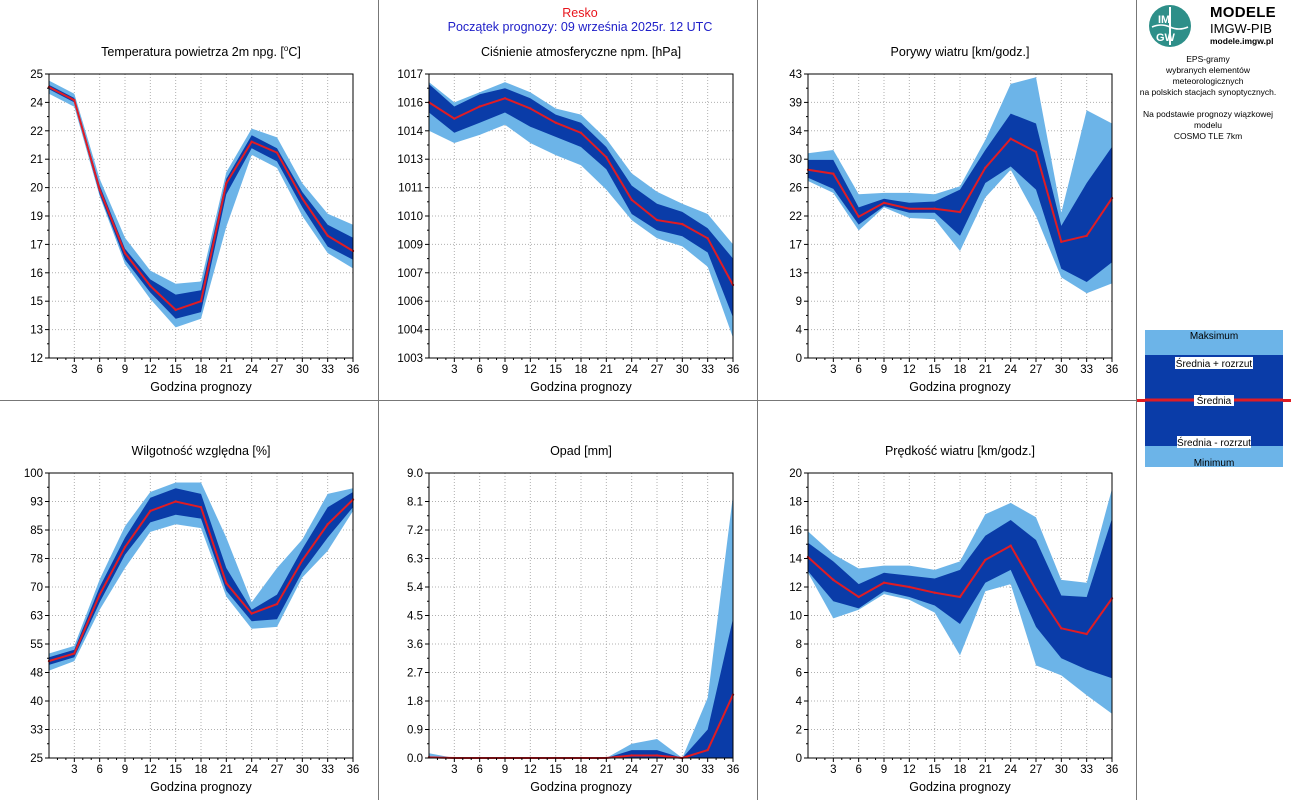 This screenshot has width=1291, height=800. Describe the element at coordinates (1243, 12) in the screenshot. I see `logo-title: MODELE` at that location.